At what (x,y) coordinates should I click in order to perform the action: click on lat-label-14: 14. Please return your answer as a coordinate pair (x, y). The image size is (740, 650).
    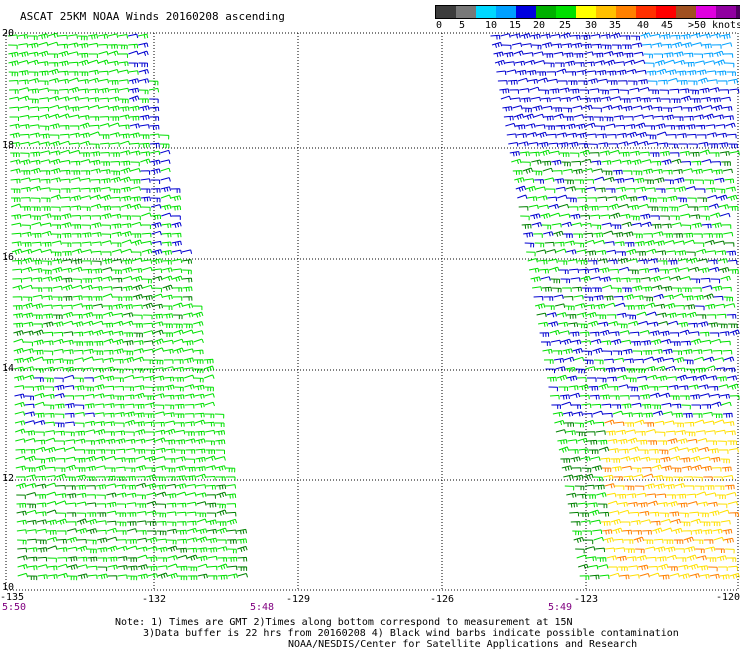
    Looking at the image, I should click on (8, 368).